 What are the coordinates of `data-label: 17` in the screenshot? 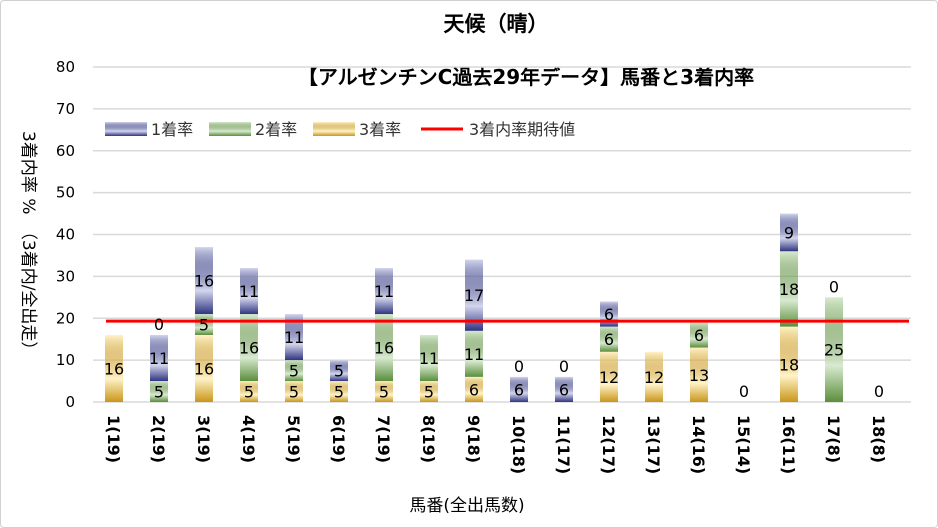 It's located at (474, 295).